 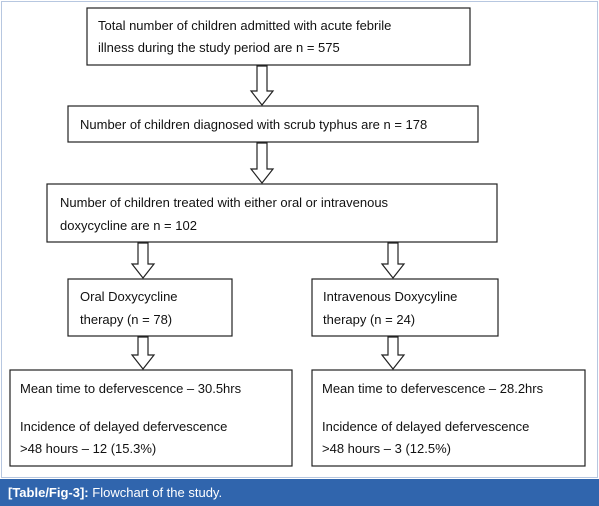 What do you see at coordinates (48, 492) in the screenshot?
I see `caption-label: [Table/Fig-3]:` at bounding box center [48, 492].